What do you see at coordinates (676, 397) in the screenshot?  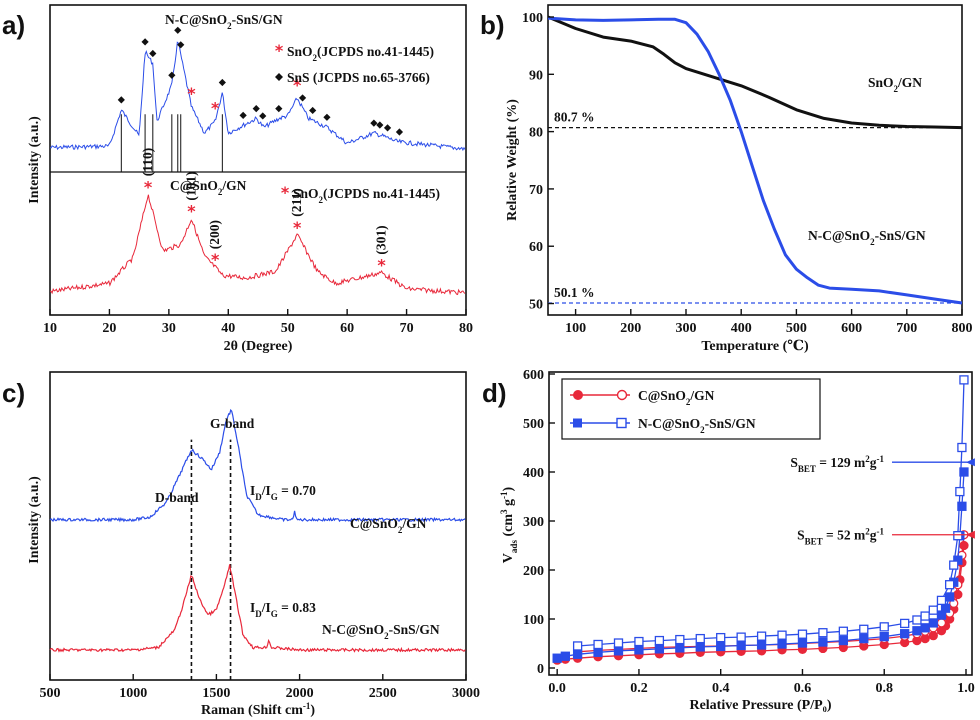 I see `legend-entry: C@SnO2/GN` at bounding box center [676, 397].